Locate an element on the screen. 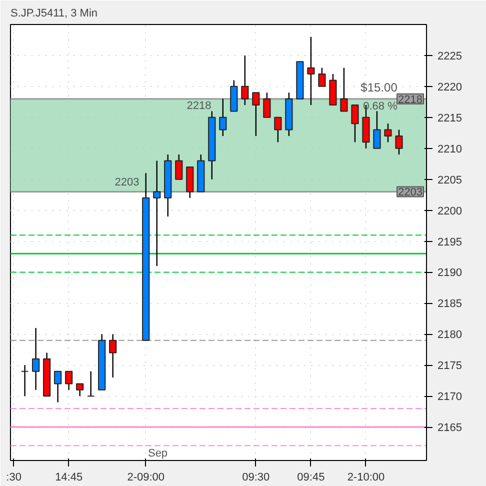 The image size is (486, 486). y-tick-label: 2220 is located at coordinates (450, 87).